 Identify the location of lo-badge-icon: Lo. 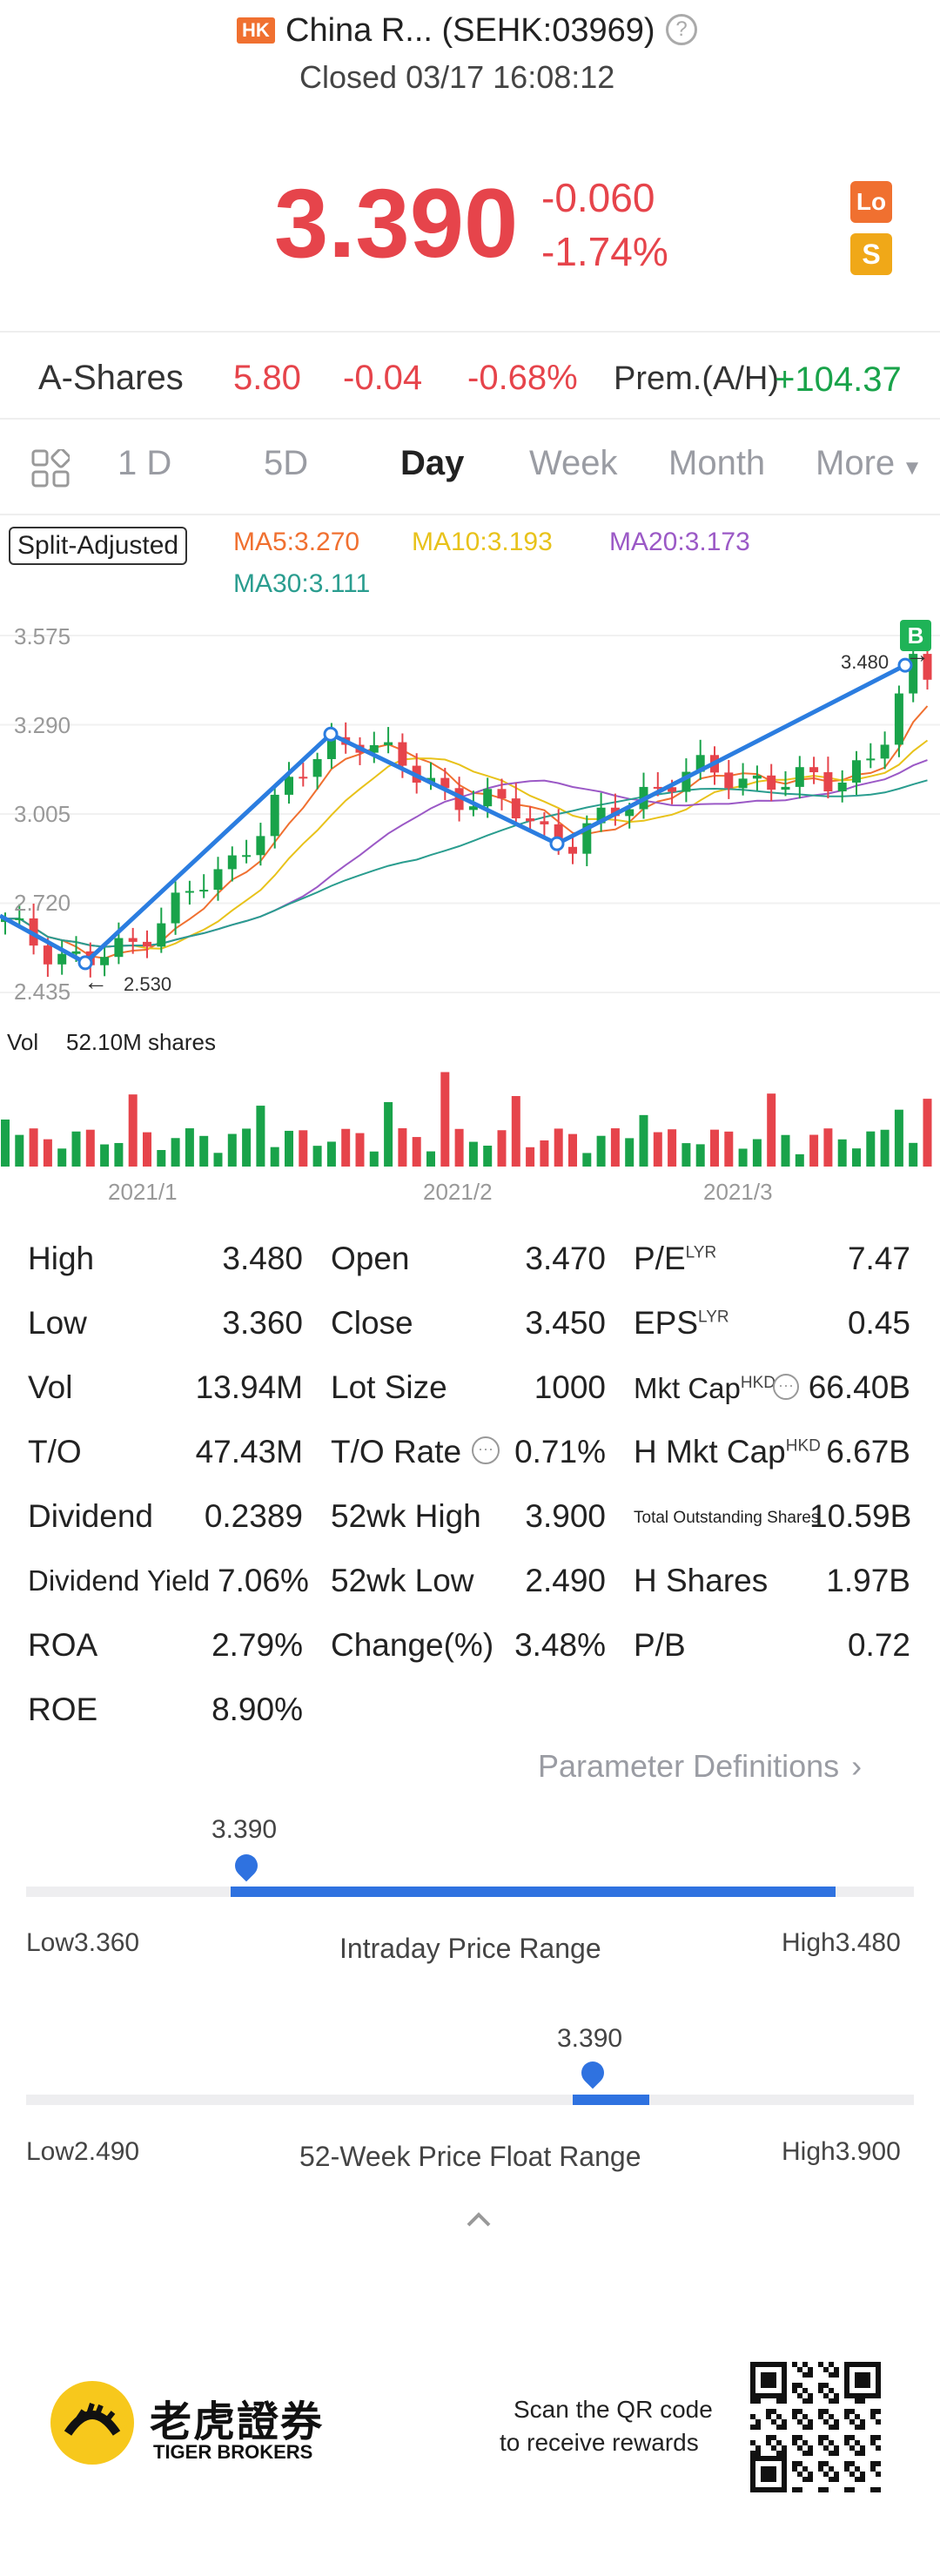
(871, 202).